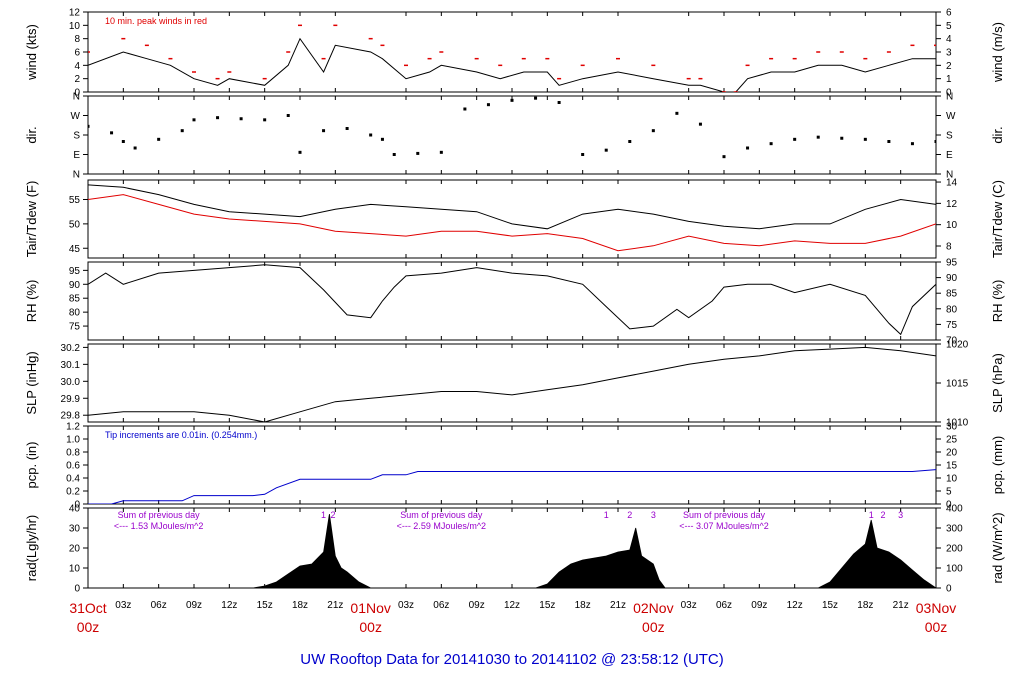 The height and width of the screenshot is (700, 1024). I want to click on pressure-frame, so click(512, 383).